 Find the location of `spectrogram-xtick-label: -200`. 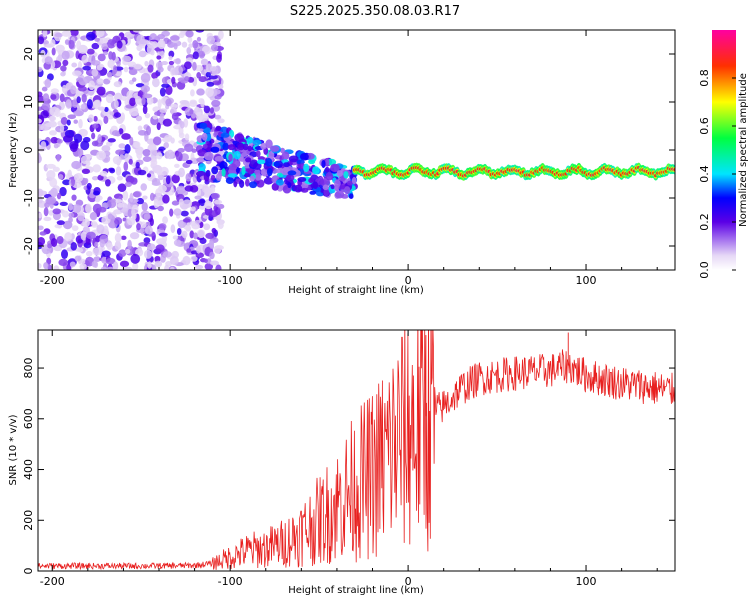

spectrogram-xtick-label: -200 is located at coordinates (52, 280).